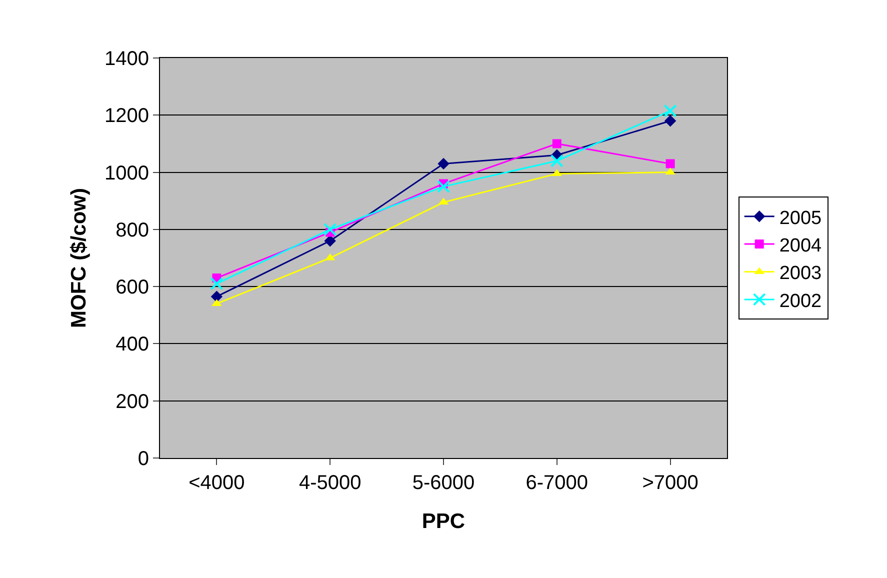  I want to click on x-tick-label: 6-7000, so click(557, 483).